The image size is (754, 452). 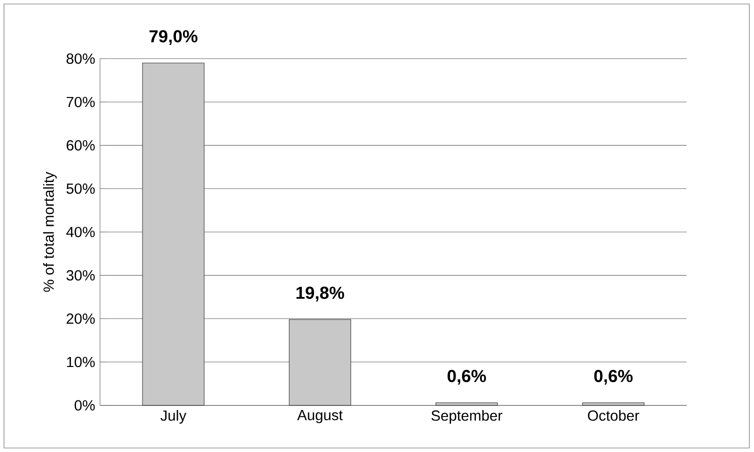 What do you see at coordinates (50, 232) in the screenshot?
I see `y-axis-title: % of total mortality` at bounding box center [50, 232].